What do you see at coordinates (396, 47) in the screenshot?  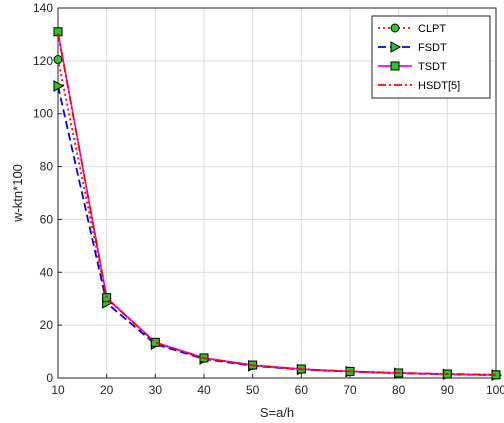 I see `legend-marker-fsdt` at bounding box center [396, 47].